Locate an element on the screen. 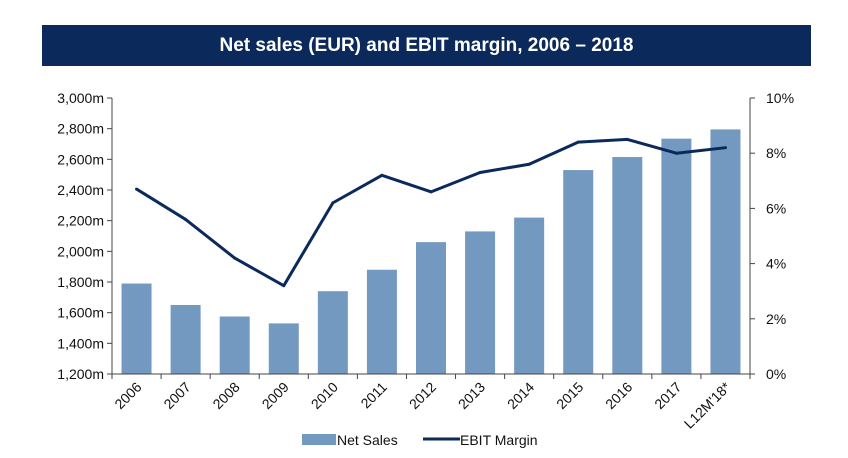 This screenshot has height=458, width=848. x-tick-label: 2017 is located at coordinates (667, 395).